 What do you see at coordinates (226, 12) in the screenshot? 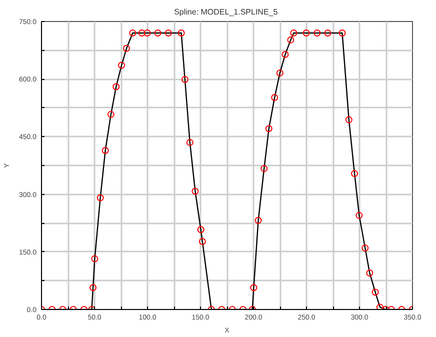
I see `chart-title: Spline: MODEL_1.SPLINE_5` at bounding box center [226, 12].